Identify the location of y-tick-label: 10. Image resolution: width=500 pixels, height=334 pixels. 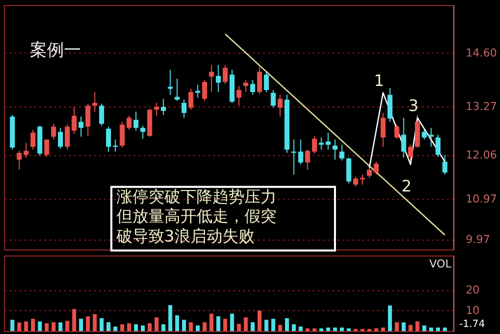
(473, 311).